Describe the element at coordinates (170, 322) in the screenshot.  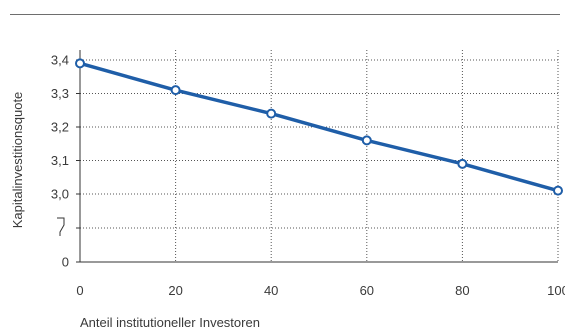
I see `x-axis-title: Anteil institutioneller Investoren` at that location.